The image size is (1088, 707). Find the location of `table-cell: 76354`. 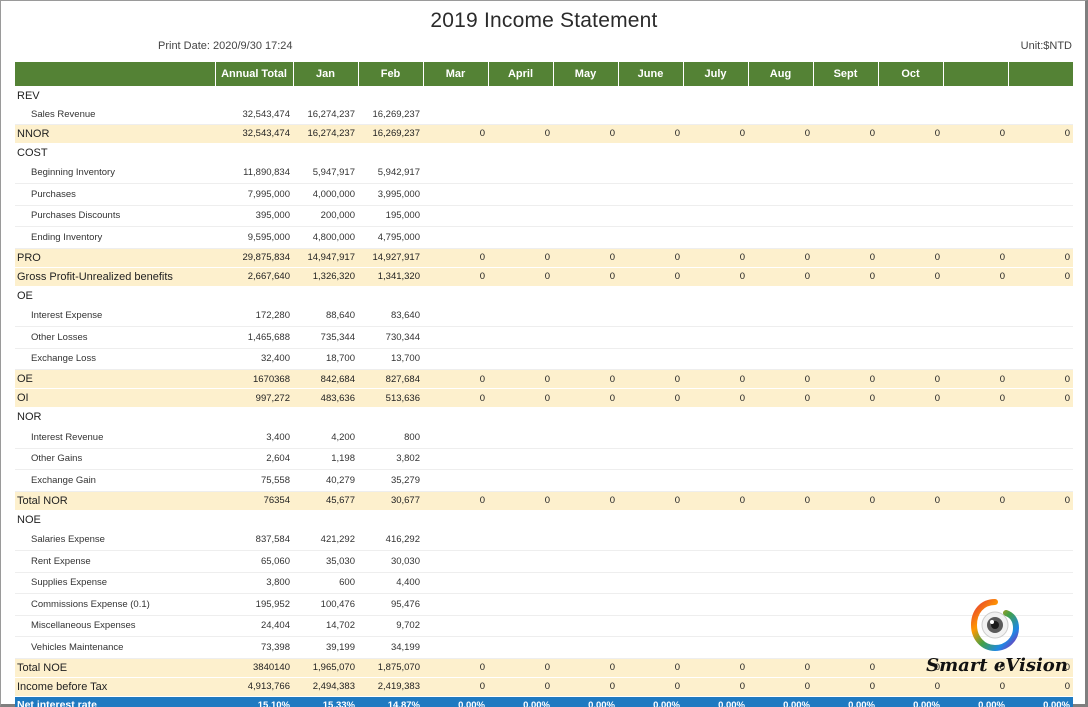

table-cell: 76354 is located at coordinates (254, 501).